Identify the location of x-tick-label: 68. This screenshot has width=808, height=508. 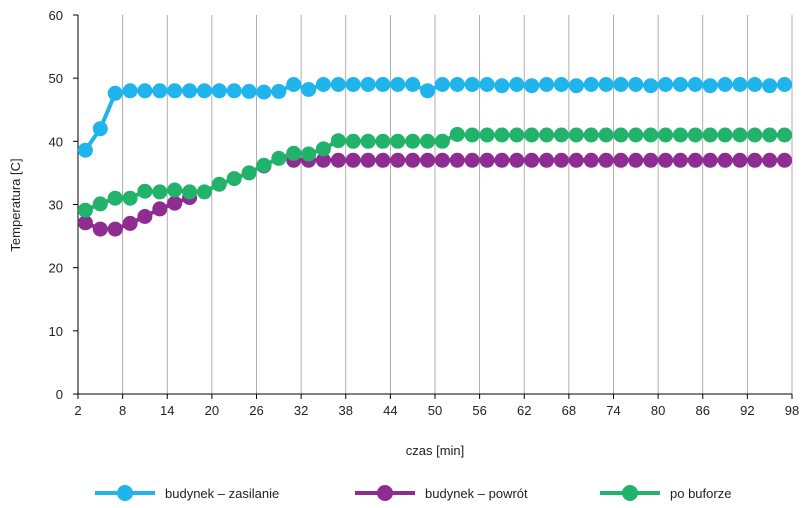
(569, 410).